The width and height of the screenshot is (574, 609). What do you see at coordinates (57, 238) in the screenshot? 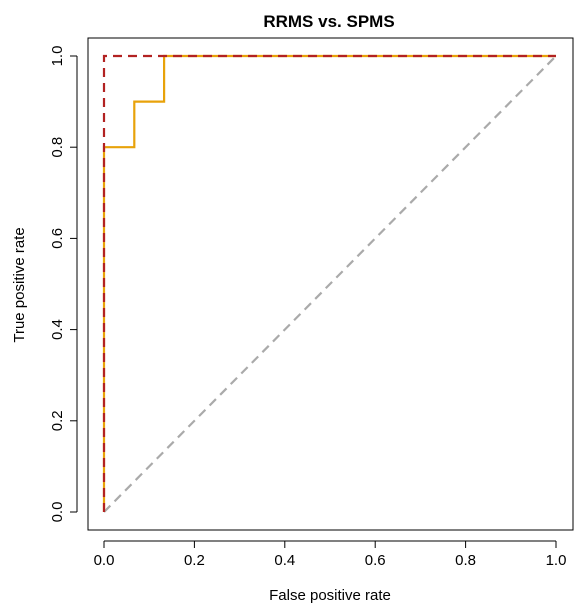
I see `y-tick-label: 0.6` at bounding box center [57, 238].